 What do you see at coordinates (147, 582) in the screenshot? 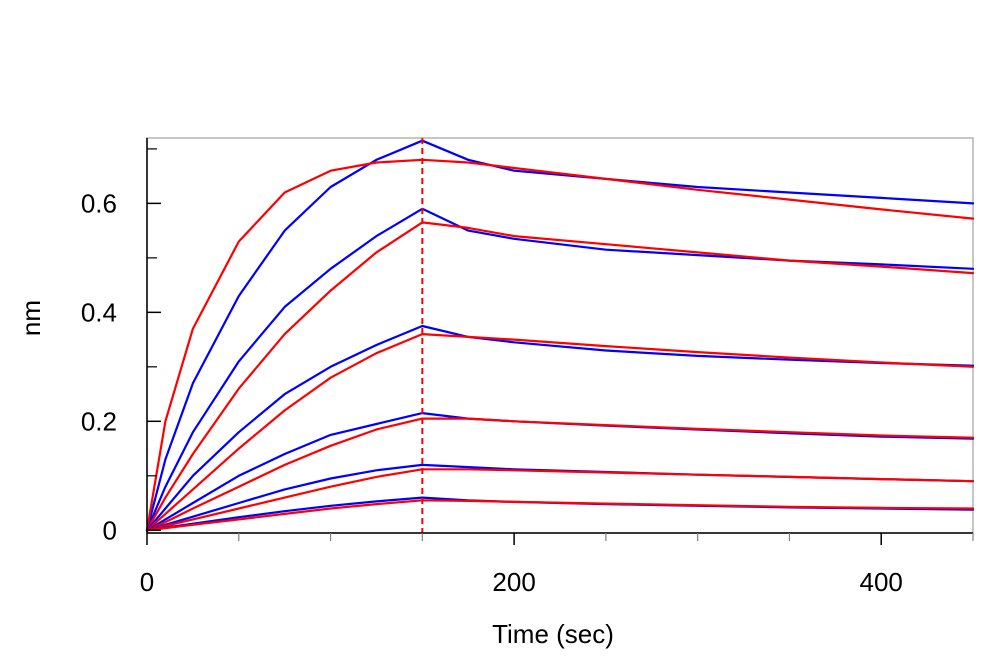
I see `x-tick-label: 0` at bounding box center [147, 582].